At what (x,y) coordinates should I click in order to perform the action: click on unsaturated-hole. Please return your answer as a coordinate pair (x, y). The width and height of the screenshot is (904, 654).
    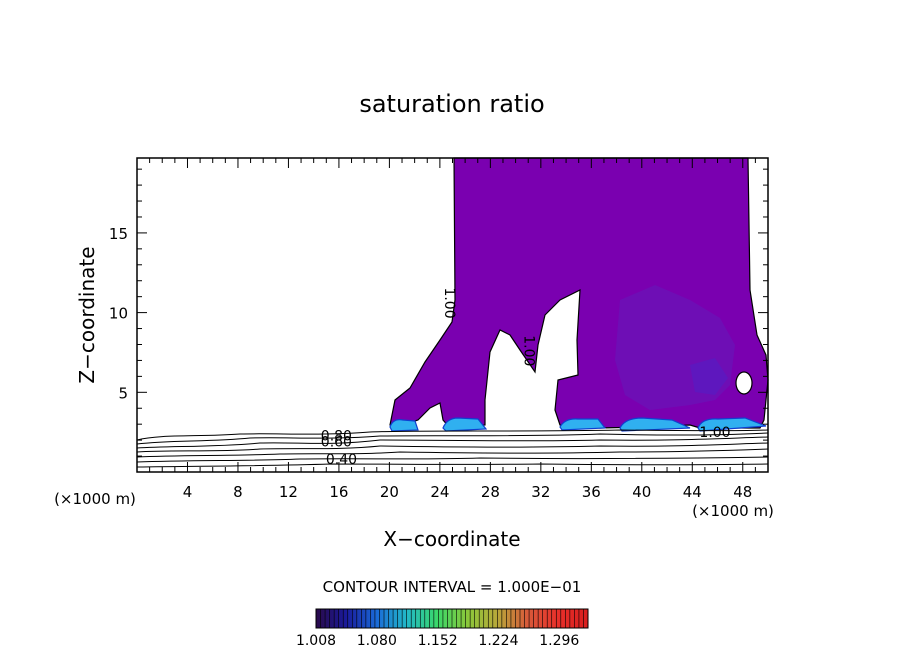
    Looking at the image, I should click on (744, 383).